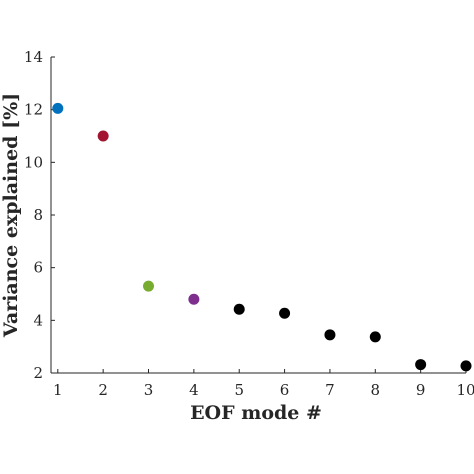  What do you see at coordinates (33, 110) in the screenshot?
I see `y-tick-label: 12` at bounding box center [33, 110].